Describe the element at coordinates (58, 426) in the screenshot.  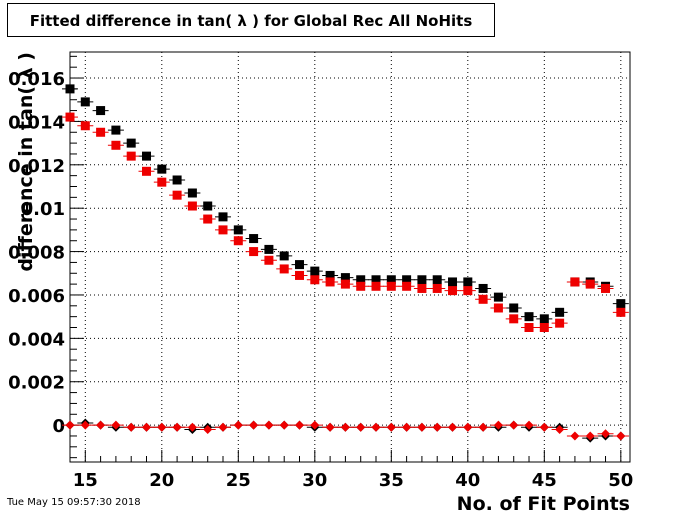
I see `y-tick-label: 0` at that location.